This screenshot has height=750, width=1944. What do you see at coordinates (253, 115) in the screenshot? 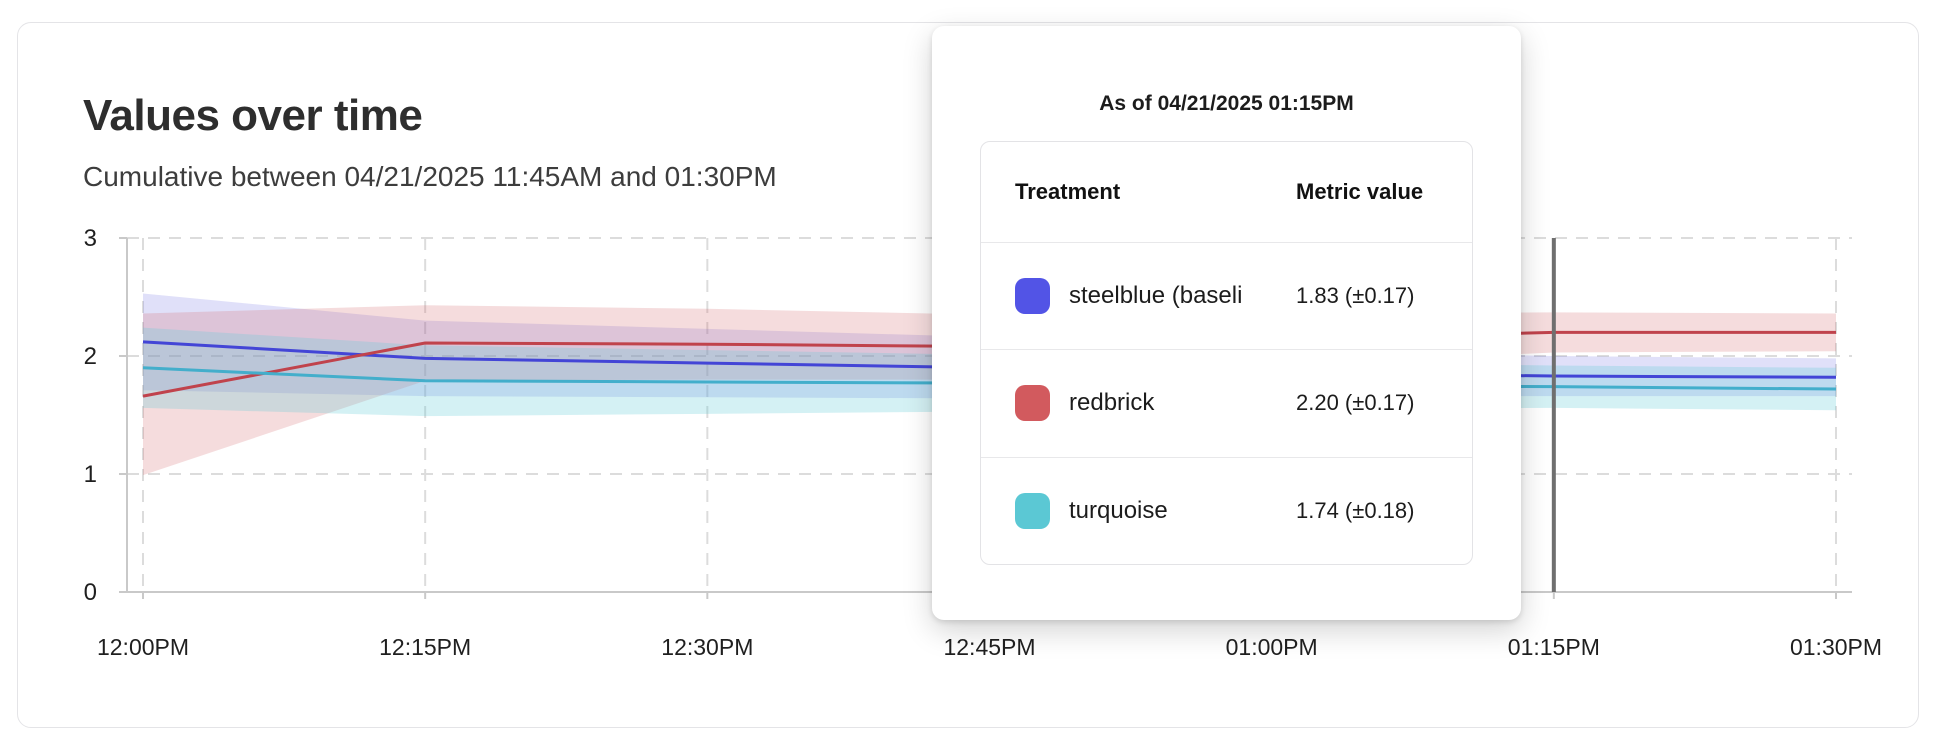
I see `chart-title: Values over time` at bounding box center [253, 115].